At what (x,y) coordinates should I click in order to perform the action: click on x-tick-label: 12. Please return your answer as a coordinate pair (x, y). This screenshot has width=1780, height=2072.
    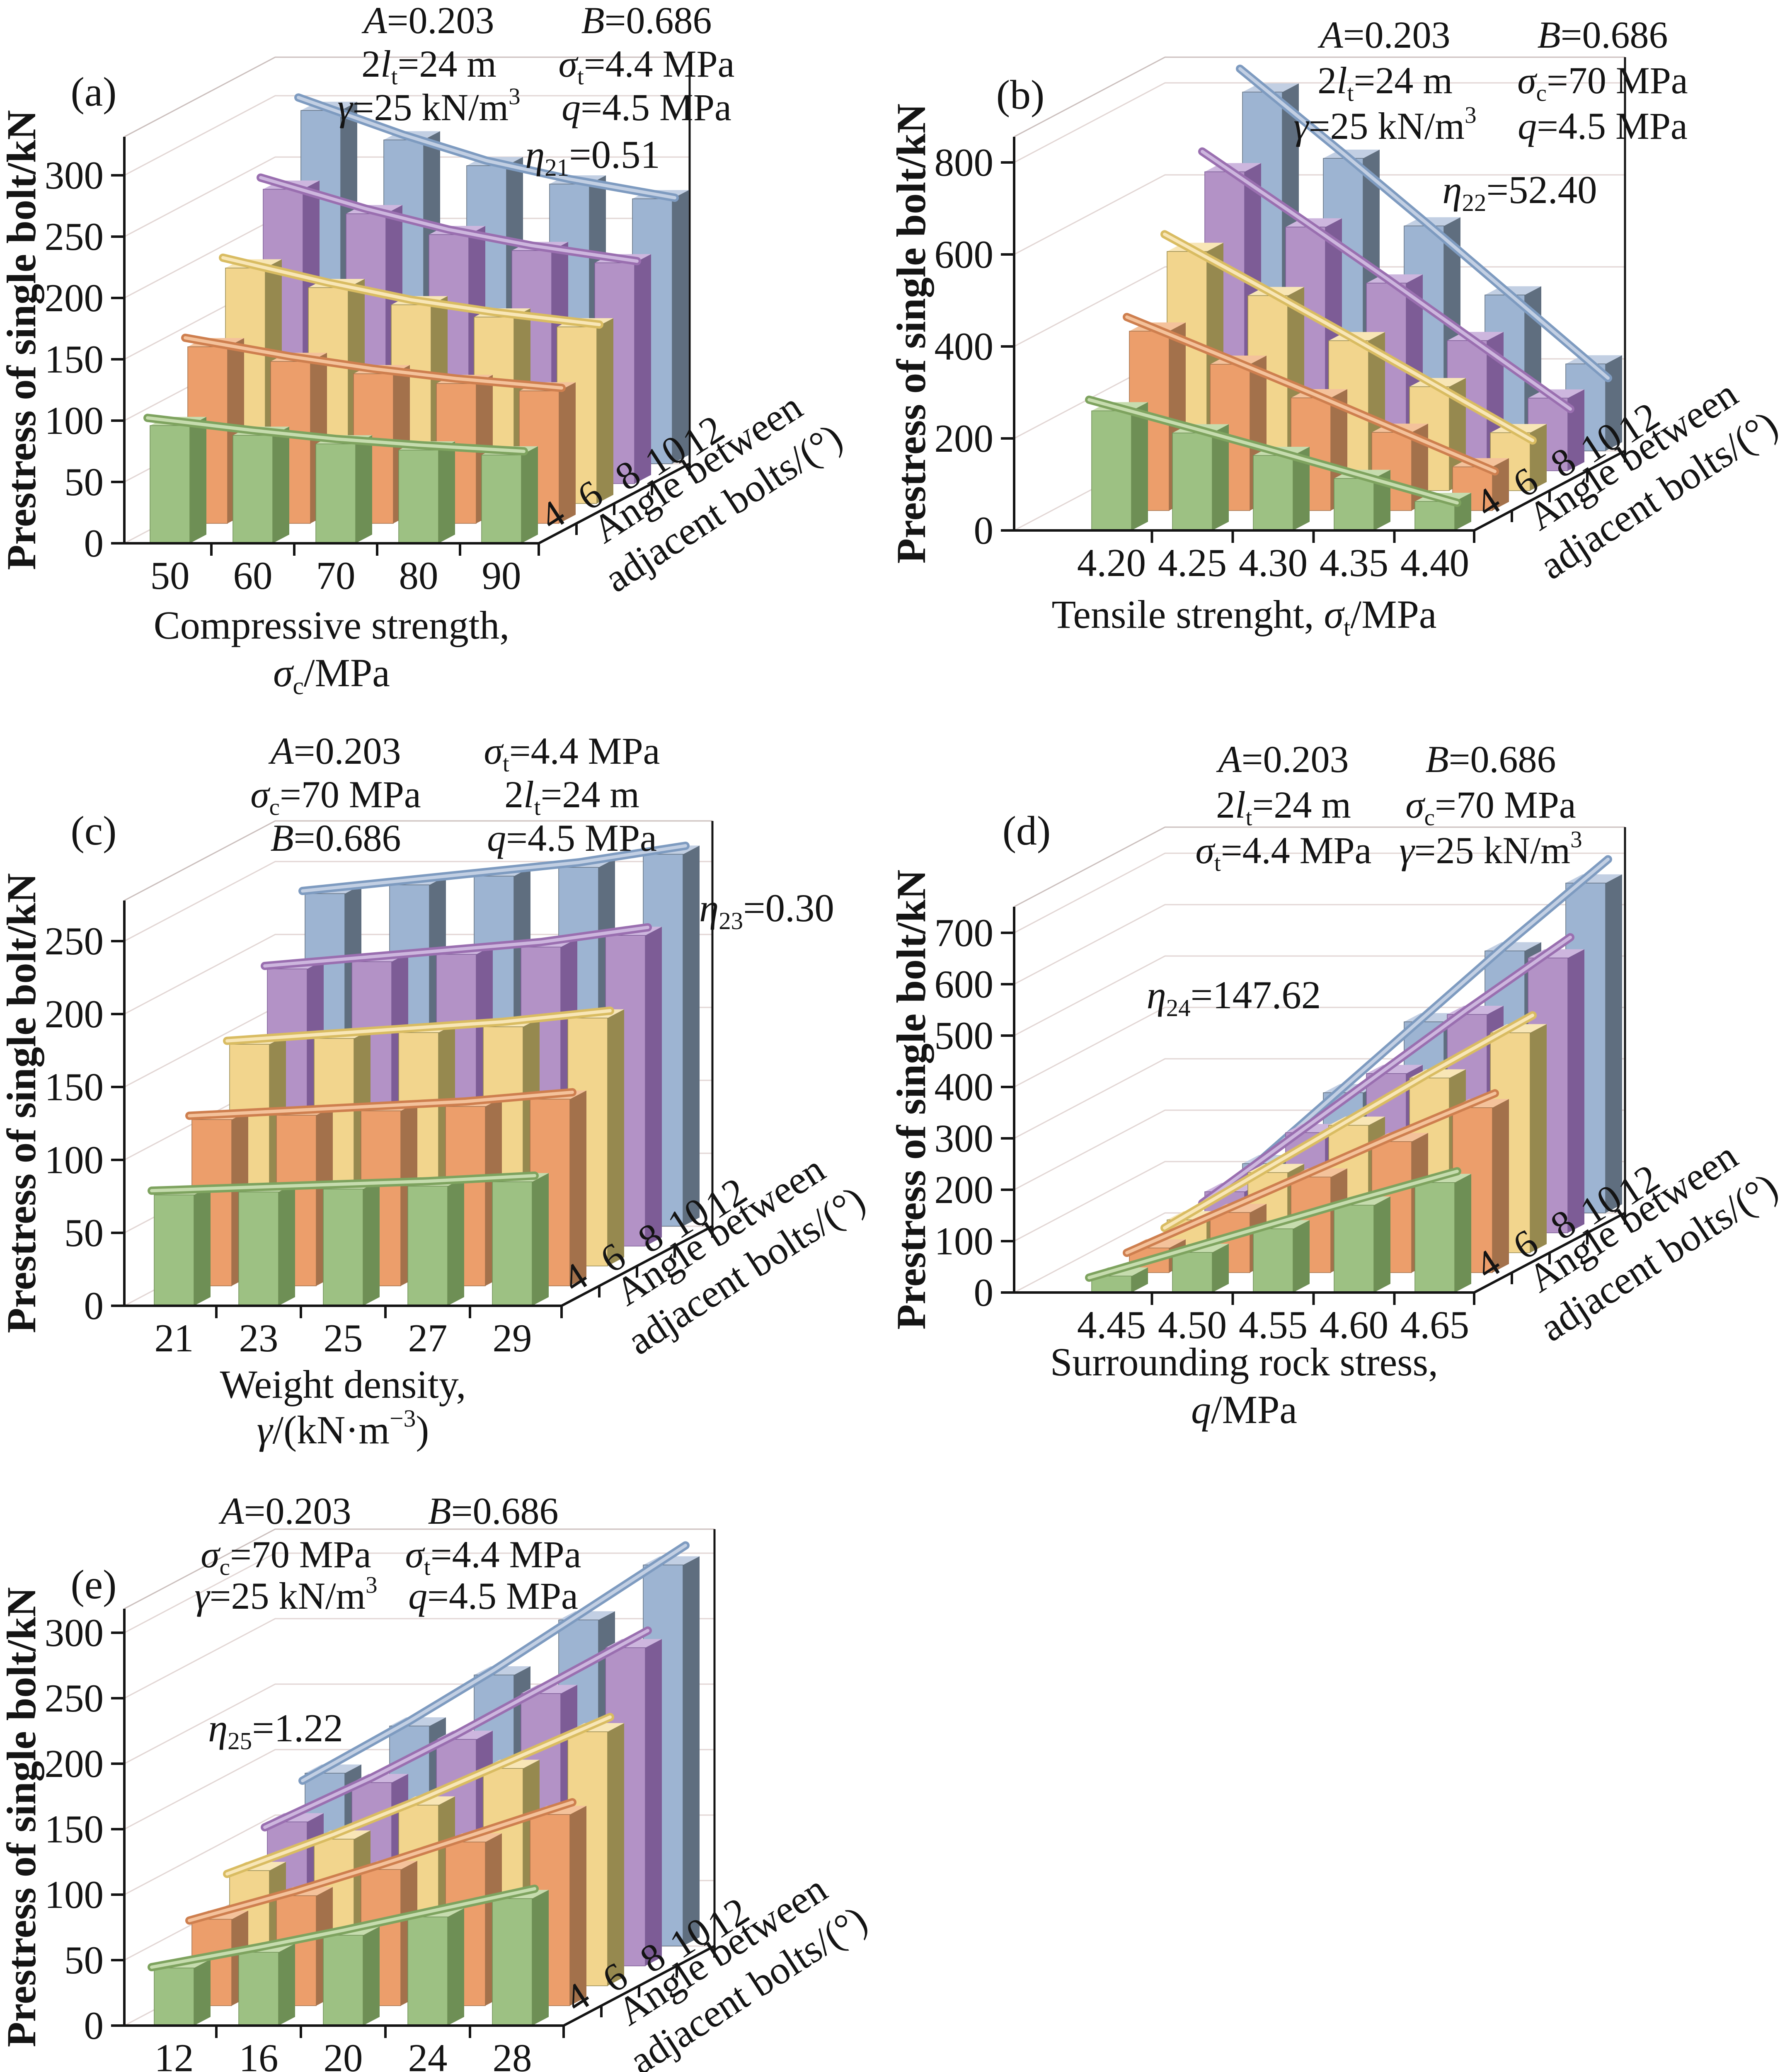
    Looking at the image, I should click on (174, 2054).